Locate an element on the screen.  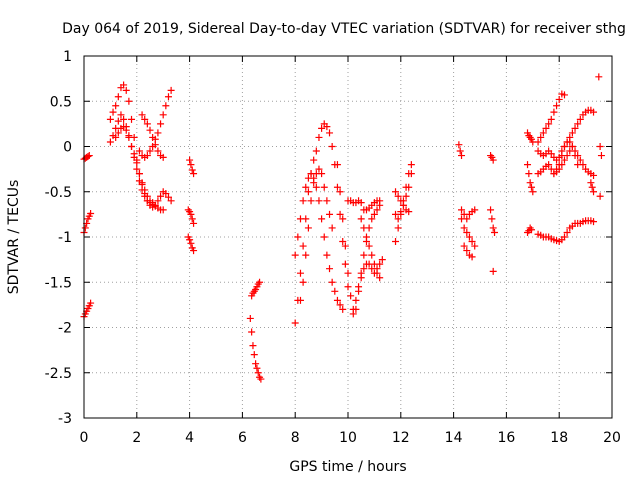
series-t22 is located at coordinates (468, 232).